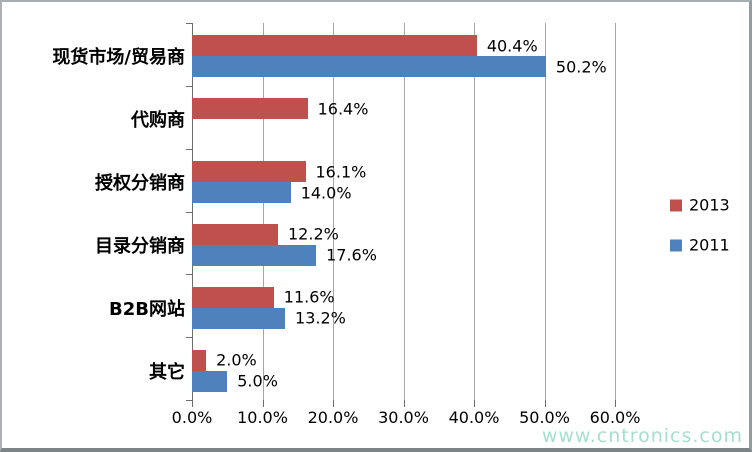 This screenshot has width=752, height=452. I want to click on x-tick-label: 60.0%, so click(615, 417).